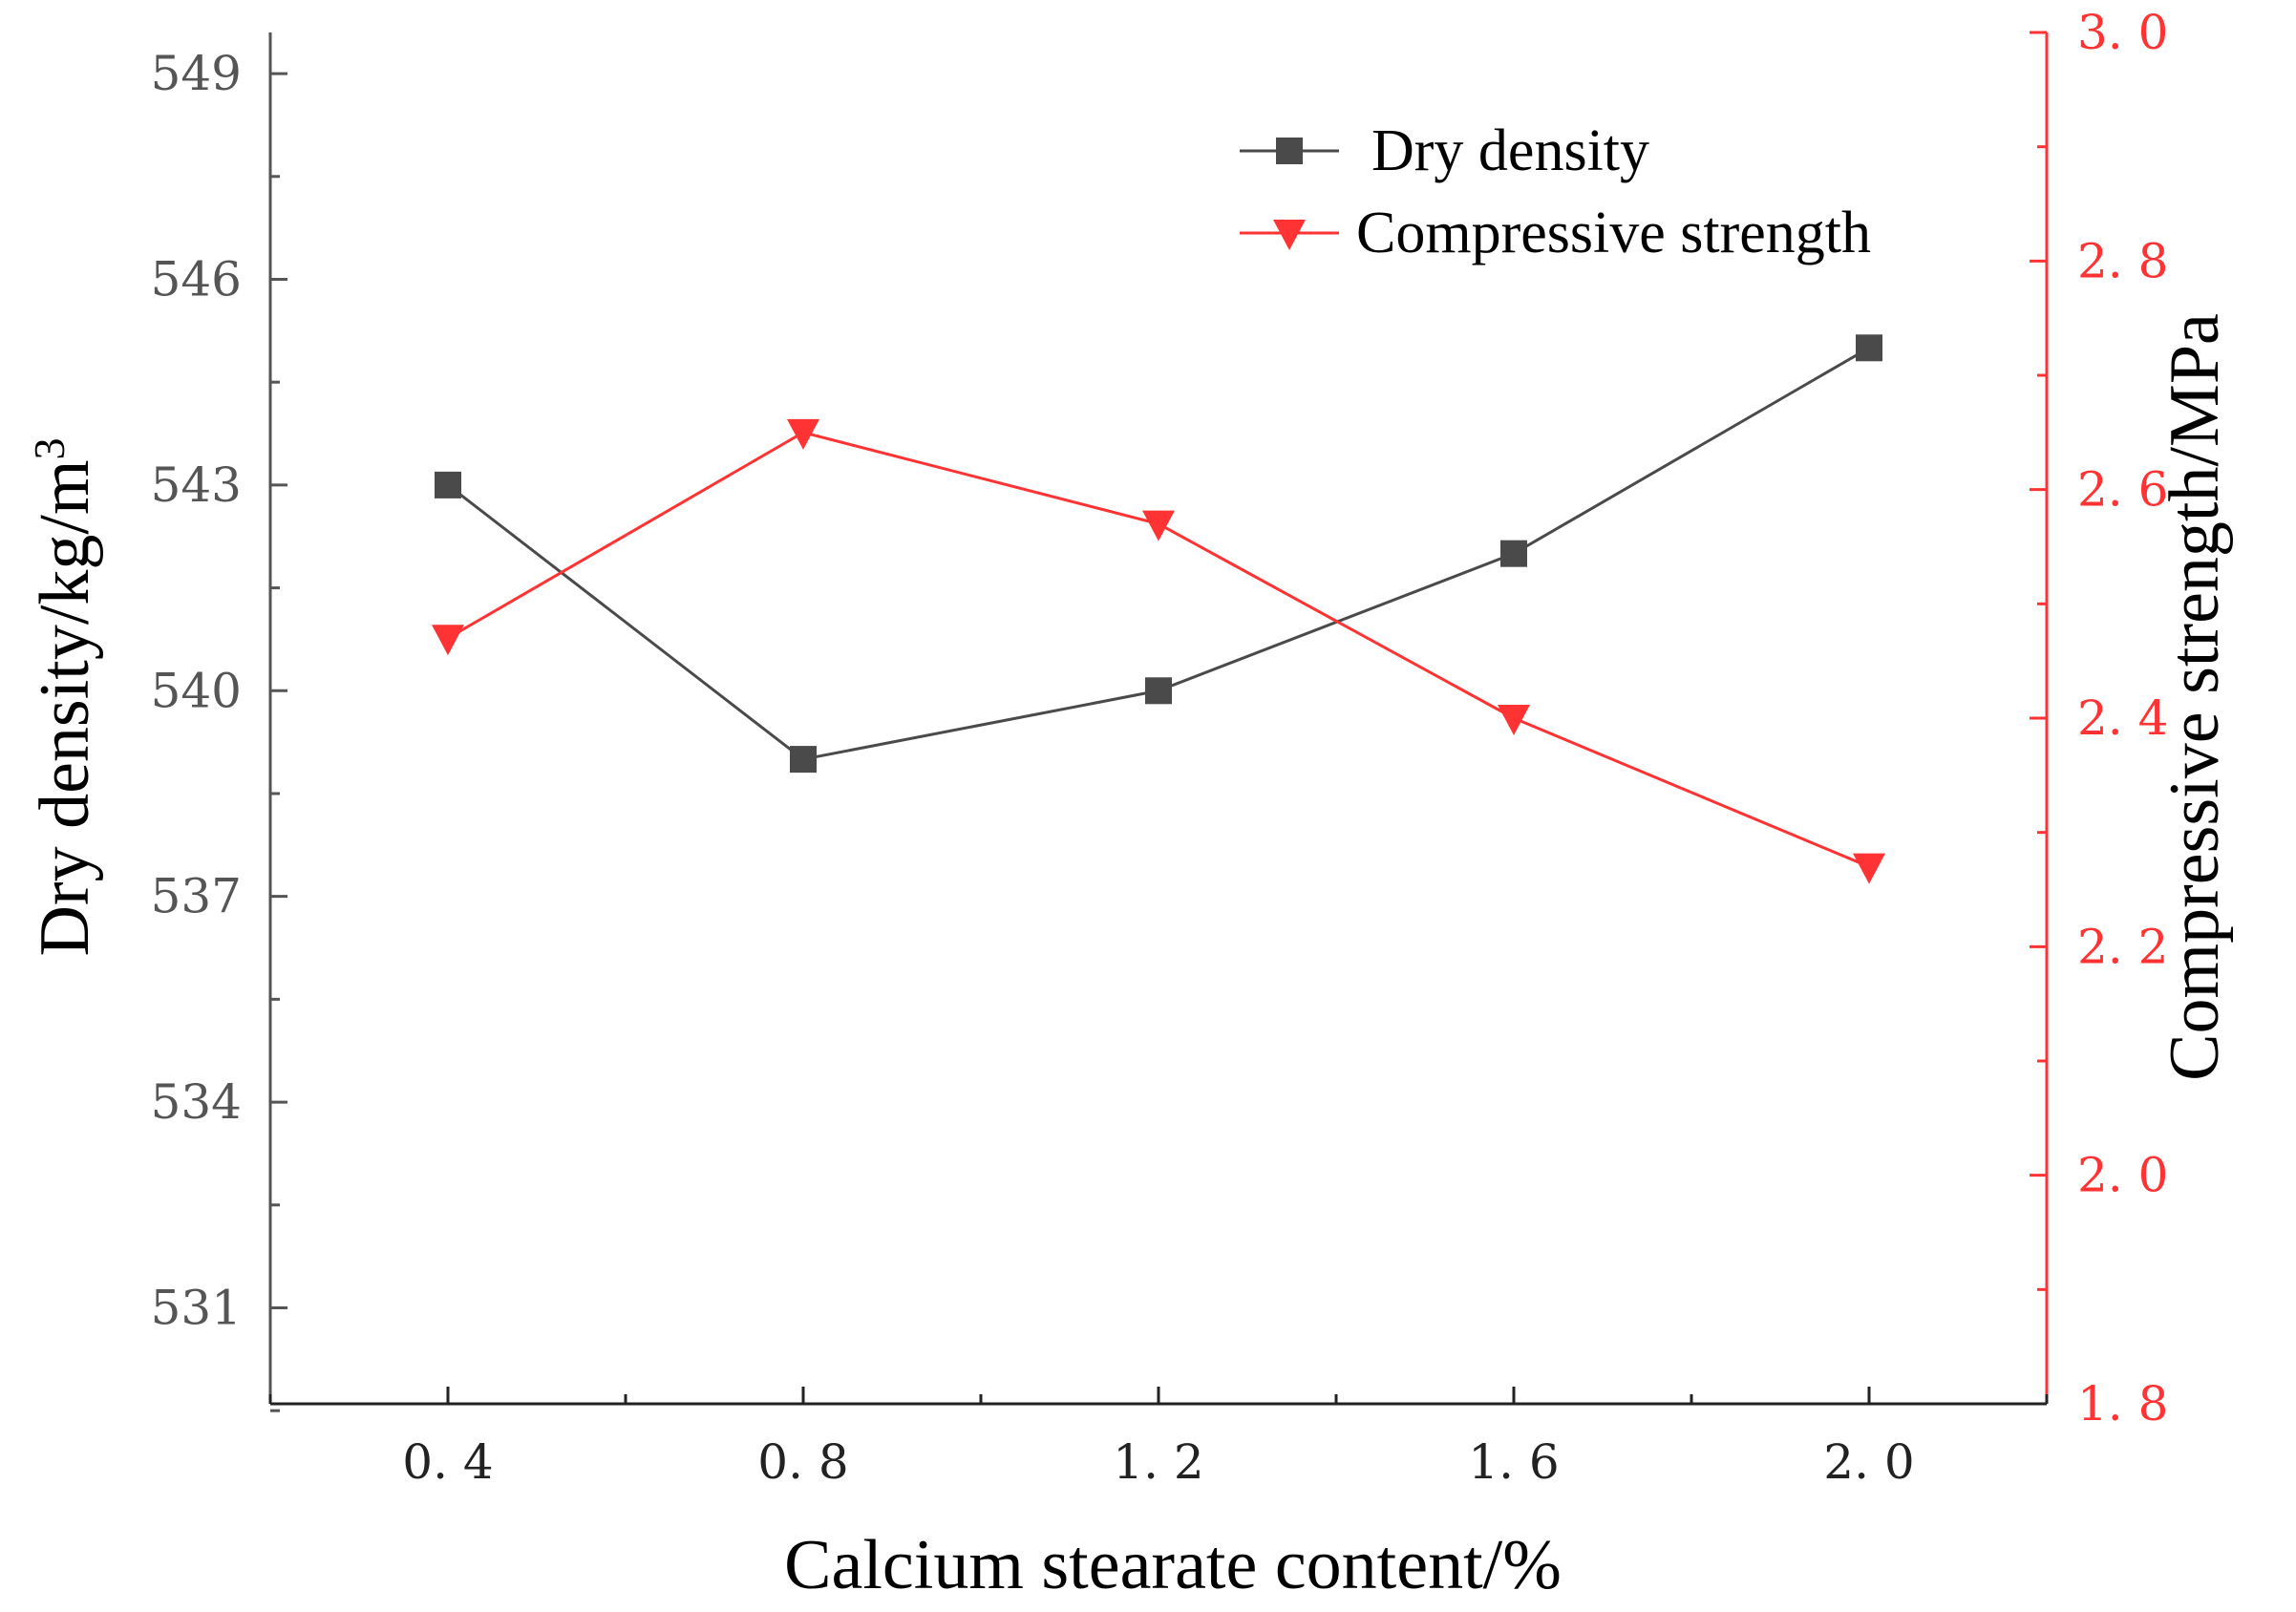 The height and width of the screenshot is (1612, 2296). Describe the element at coordinates (447, 1462) in the screenshot. I see `x-tick-label: 0. 4` at that location.